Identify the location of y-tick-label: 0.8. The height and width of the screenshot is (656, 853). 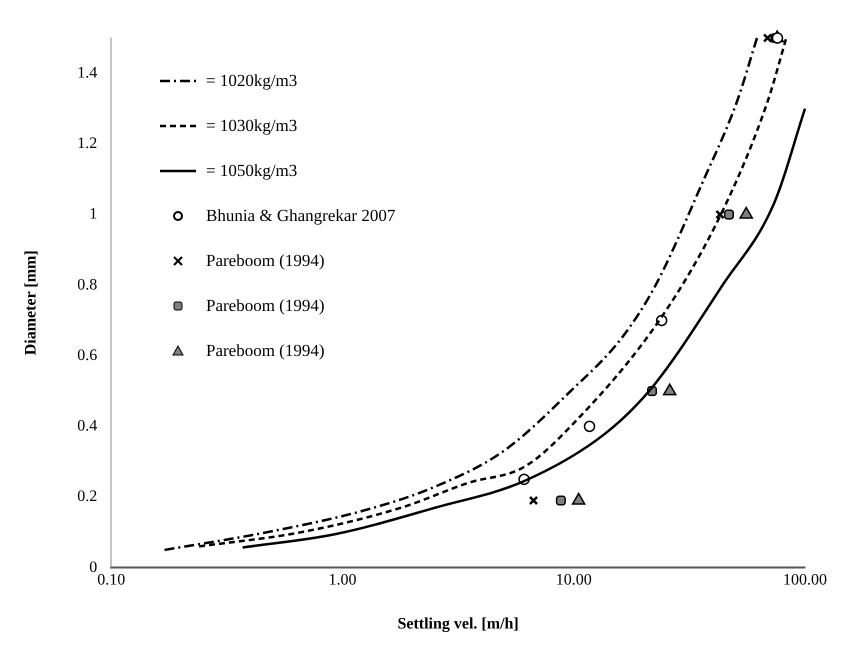
(87, 285).